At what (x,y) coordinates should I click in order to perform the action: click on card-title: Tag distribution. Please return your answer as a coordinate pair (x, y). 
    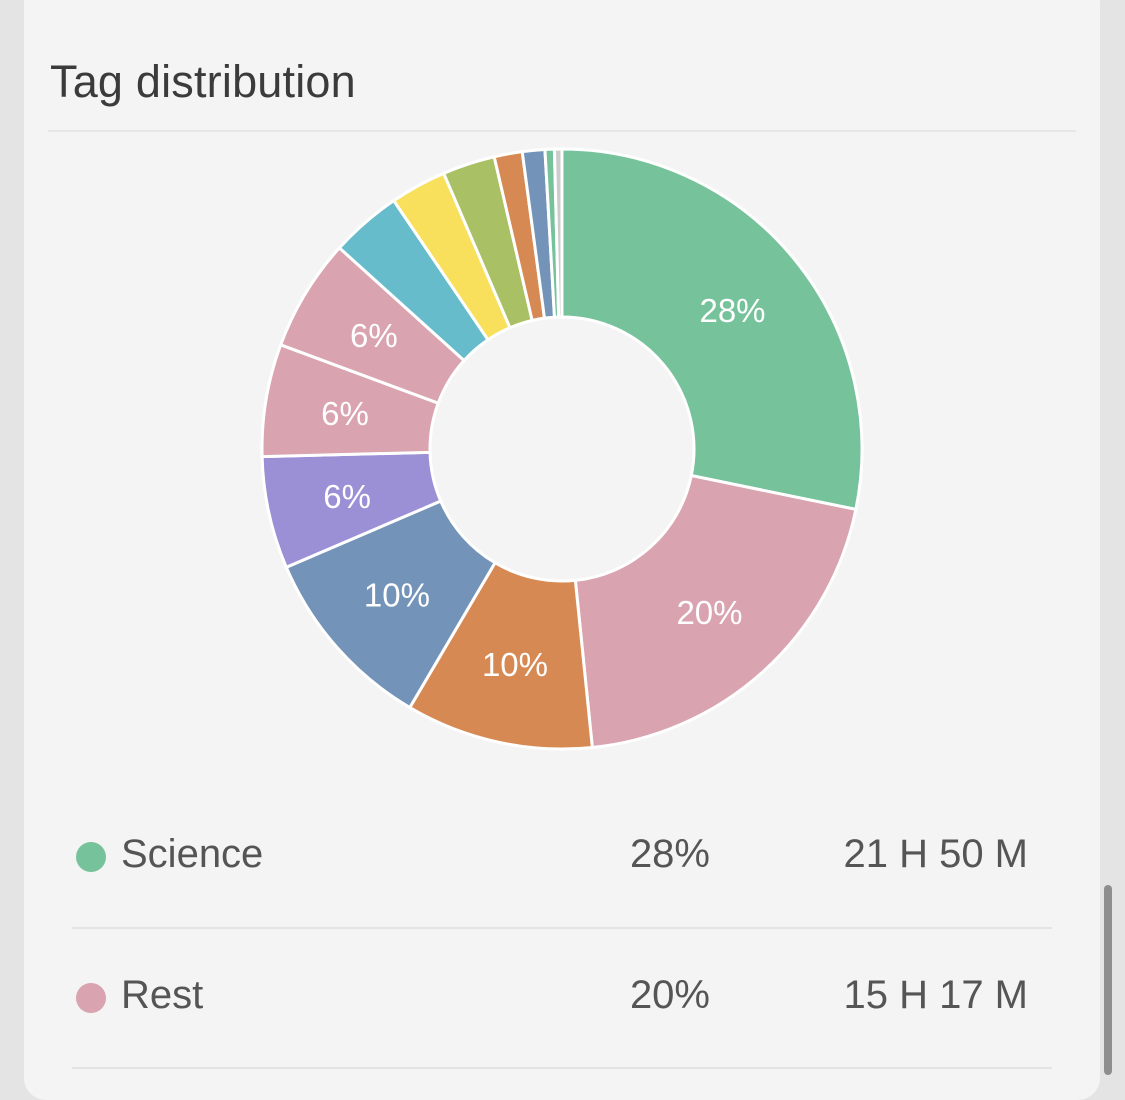
    Looking at the image, I should click on (203, 81).